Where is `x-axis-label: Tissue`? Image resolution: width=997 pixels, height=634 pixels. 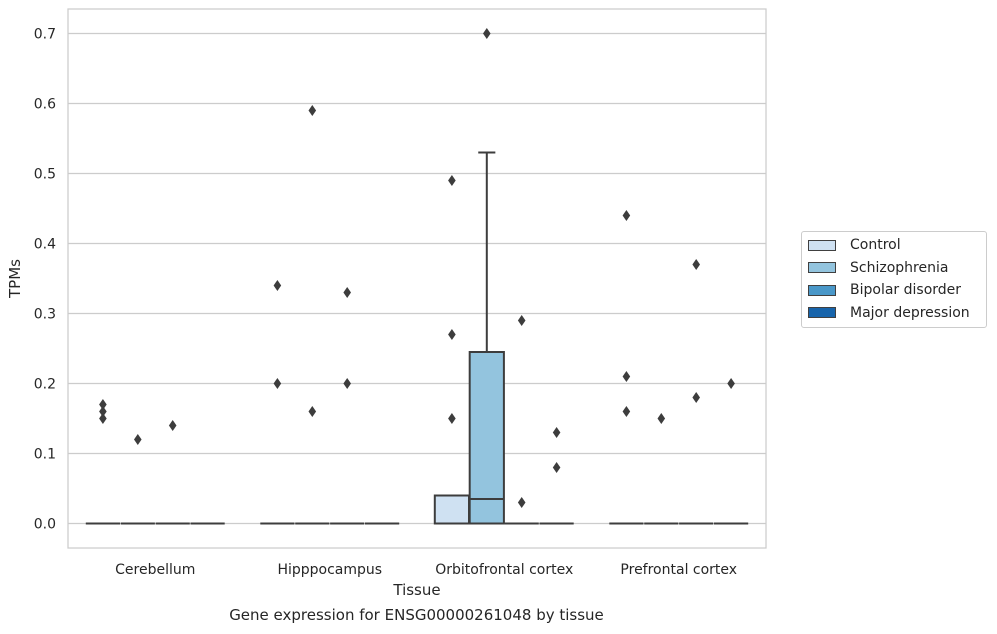 x-axis-label: Tissue is located at coordinates (416, 590).